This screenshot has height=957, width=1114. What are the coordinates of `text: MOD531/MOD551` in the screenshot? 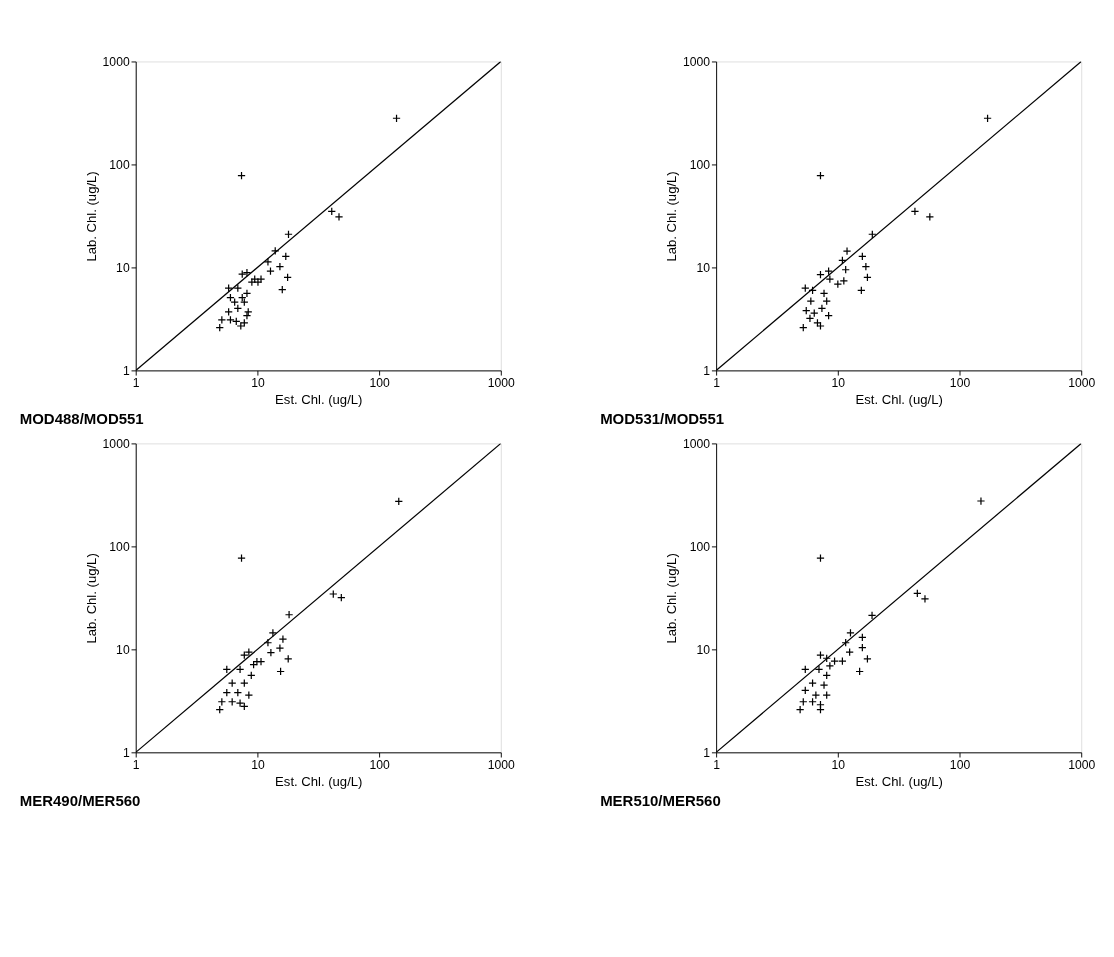 It's located at (662, 418).